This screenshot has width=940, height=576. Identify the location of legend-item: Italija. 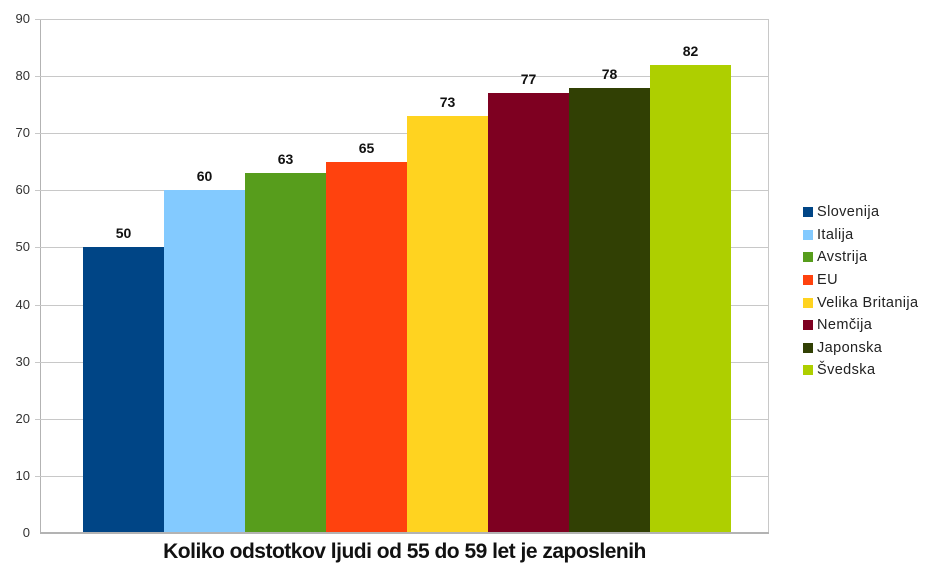
(861, 235).